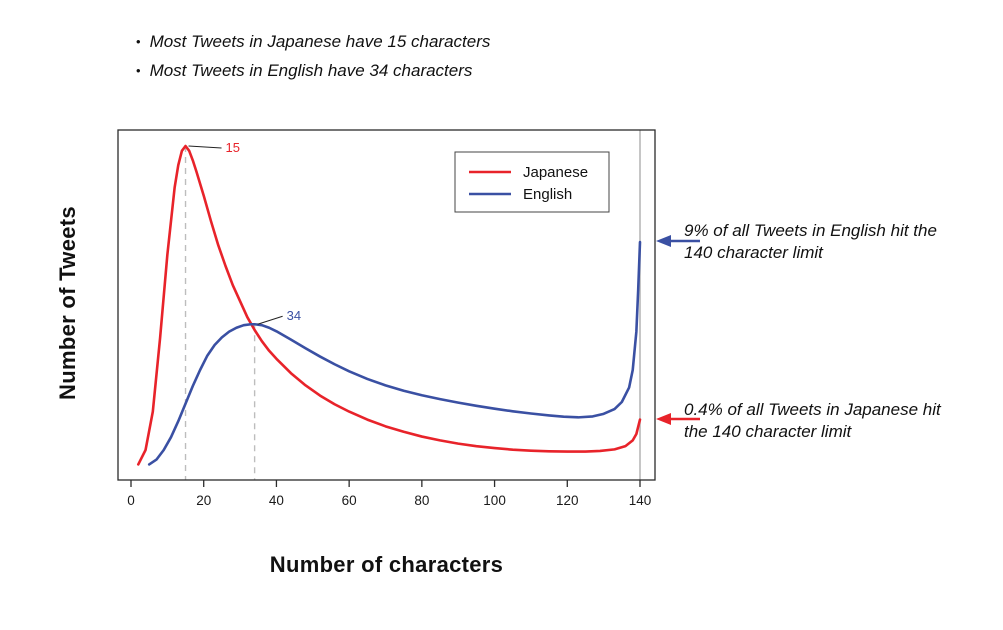  Describe the element at coordinates (640, 500) in the screenshot. I see `svg-text: 140` at that location.